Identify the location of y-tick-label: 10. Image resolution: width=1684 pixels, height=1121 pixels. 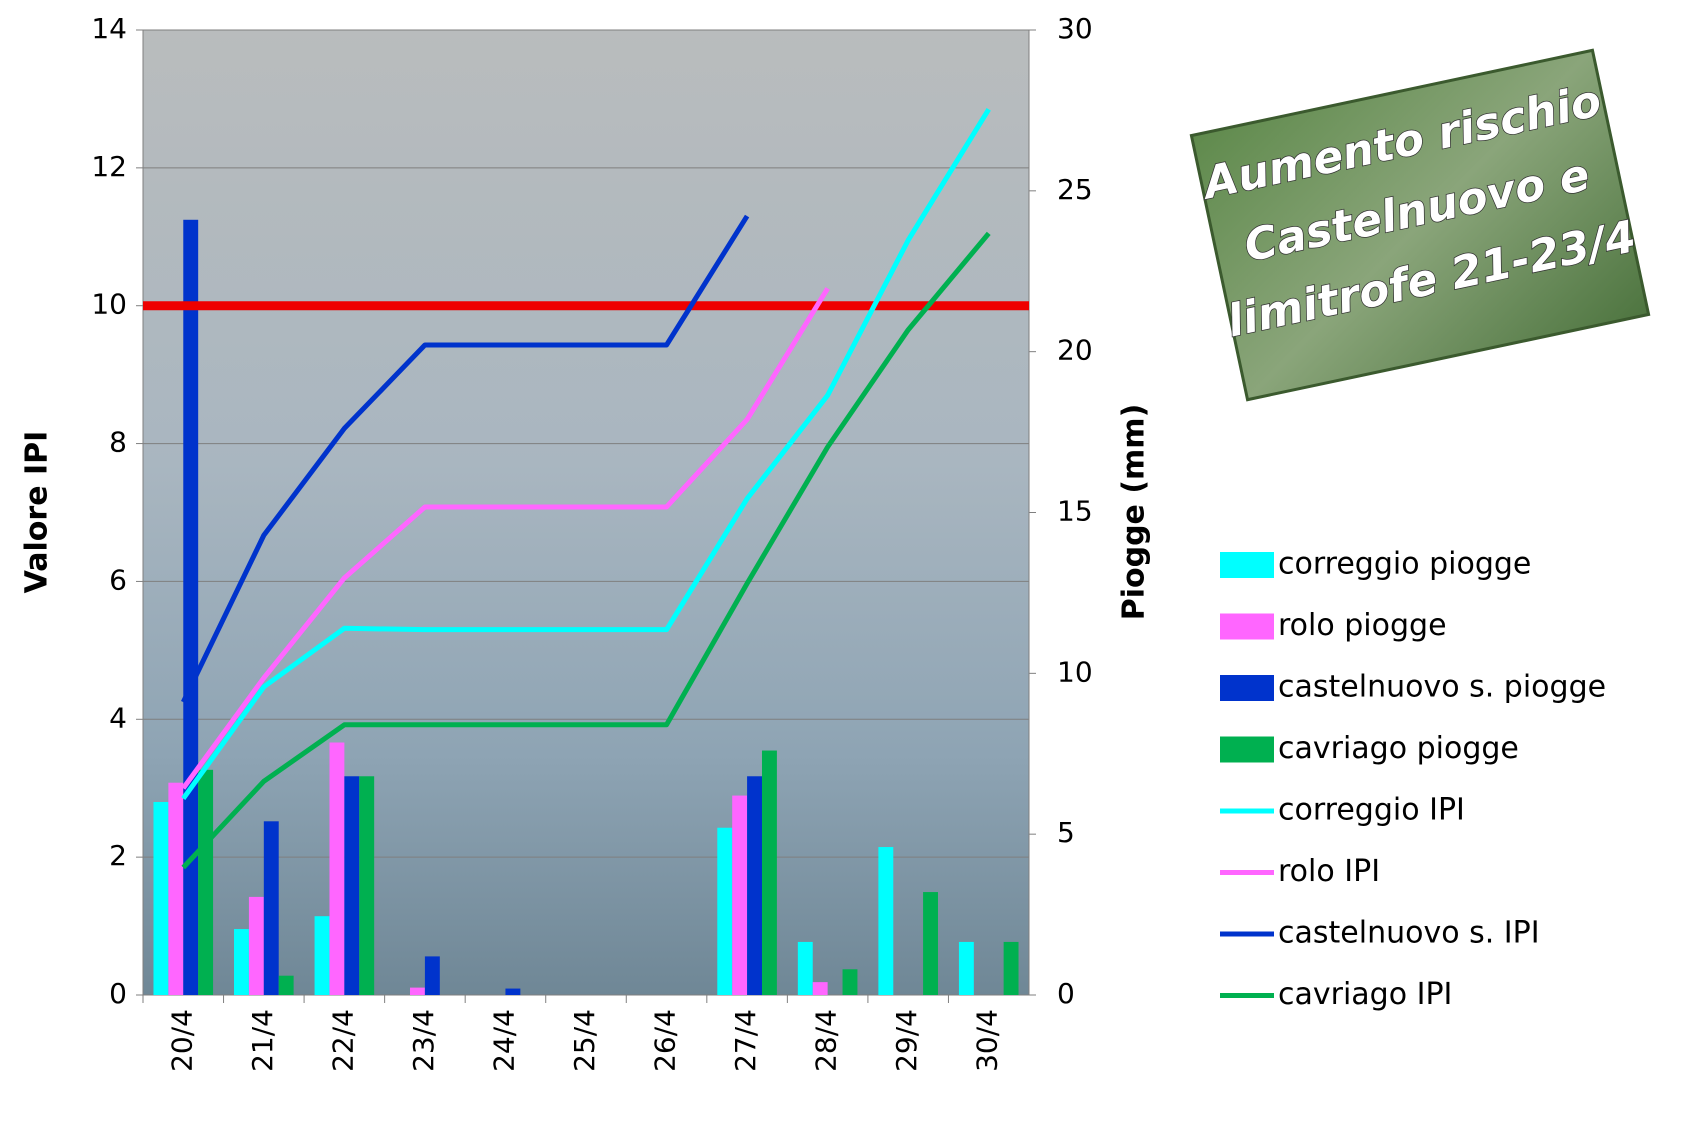
(109, 304).